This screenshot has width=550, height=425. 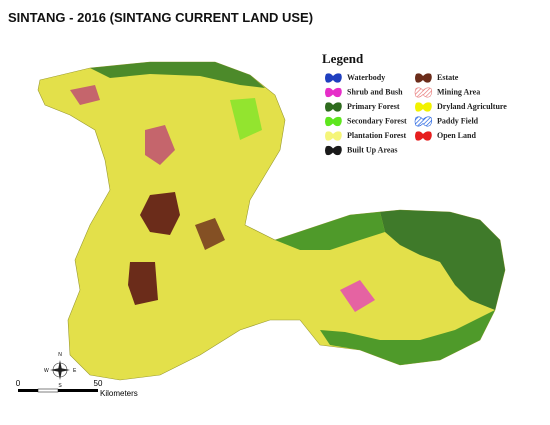 I want to click on legend-label: Secondary Forest, so click(x=377, y=120).